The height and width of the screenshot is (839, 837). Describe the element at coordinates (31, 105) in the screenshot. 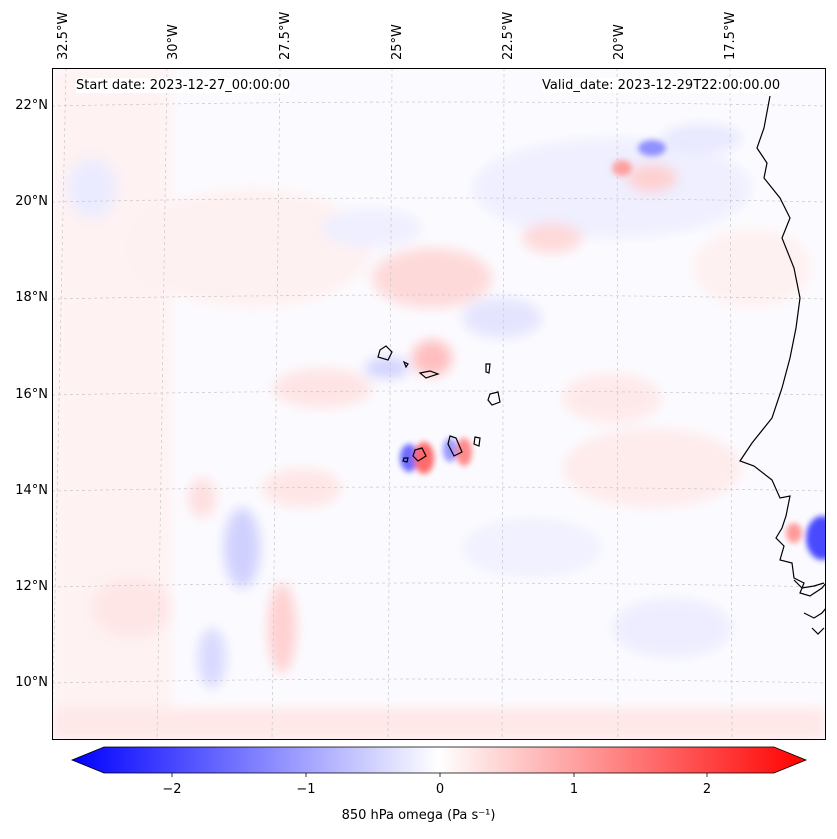

I see `lat-label-22n: 22°N` at that location.